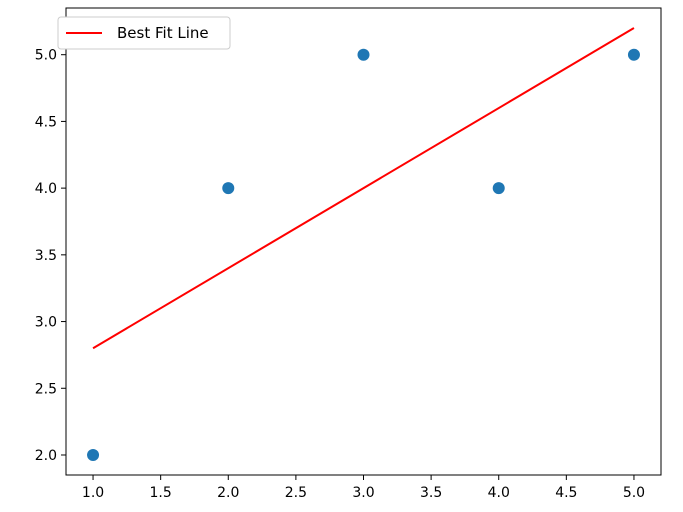 The height and width of the screenshot is (512, 683). I want to click on x-tick-label: 5.0, so click(634, 493).